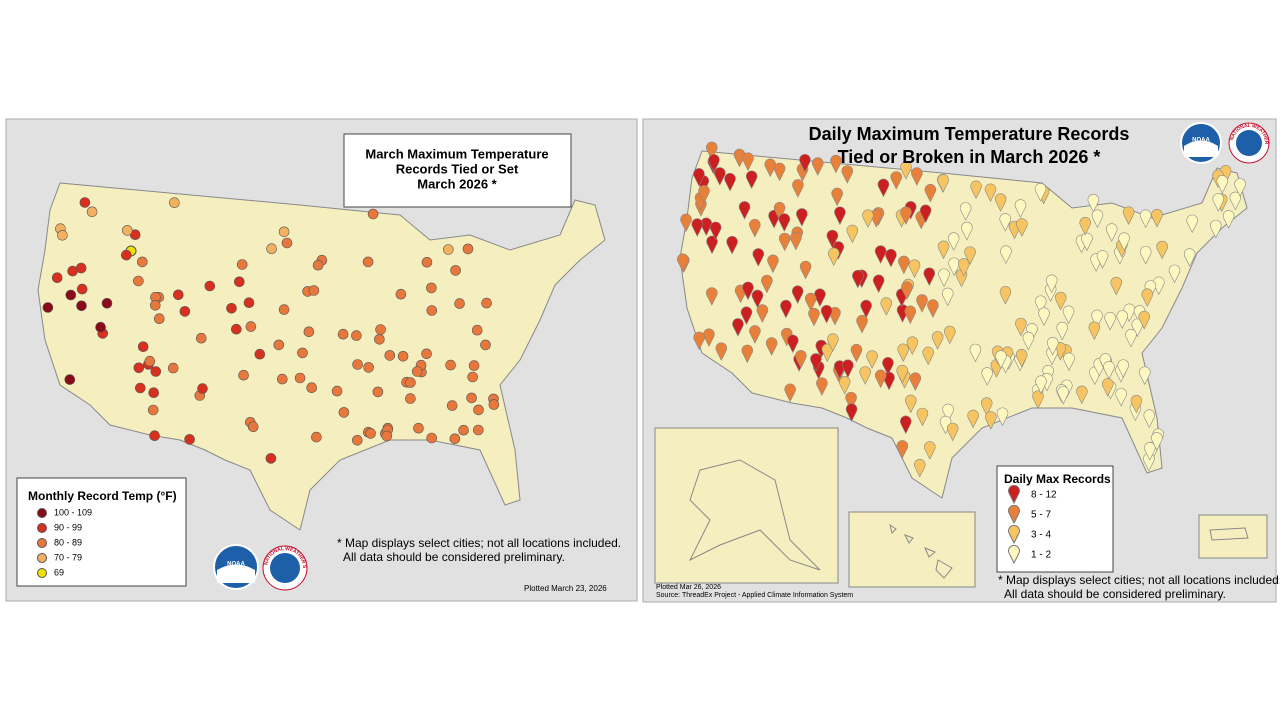  Describe the element at coordinates (456, 153) in the screenshot. I see `left-title: March Maximum Temperature` at that location.